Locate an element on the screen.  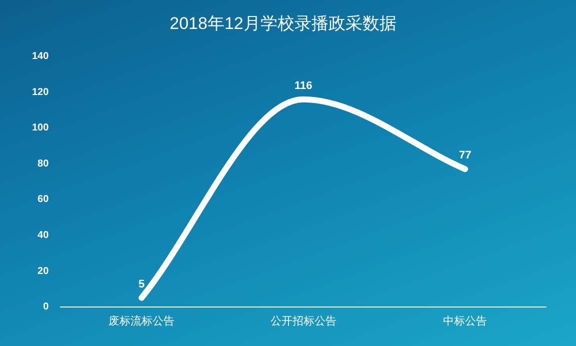
y-tick-label: 60 is located at coordinates (44, 200).